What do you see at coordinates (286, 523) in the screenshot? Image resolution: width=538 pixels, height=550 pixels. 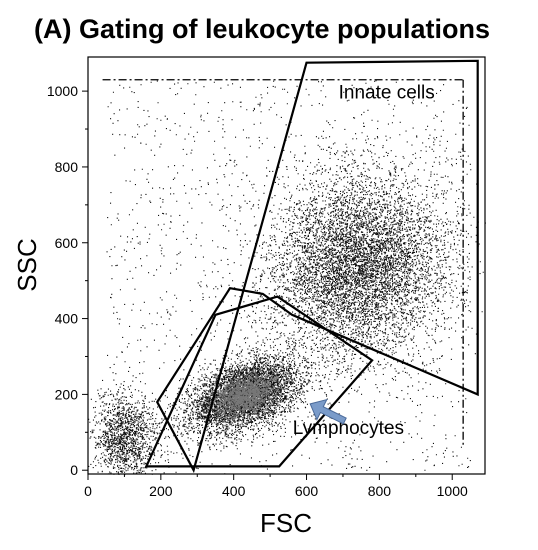 I see `x-axis-title: FSC` at bounding box center [286, 523].